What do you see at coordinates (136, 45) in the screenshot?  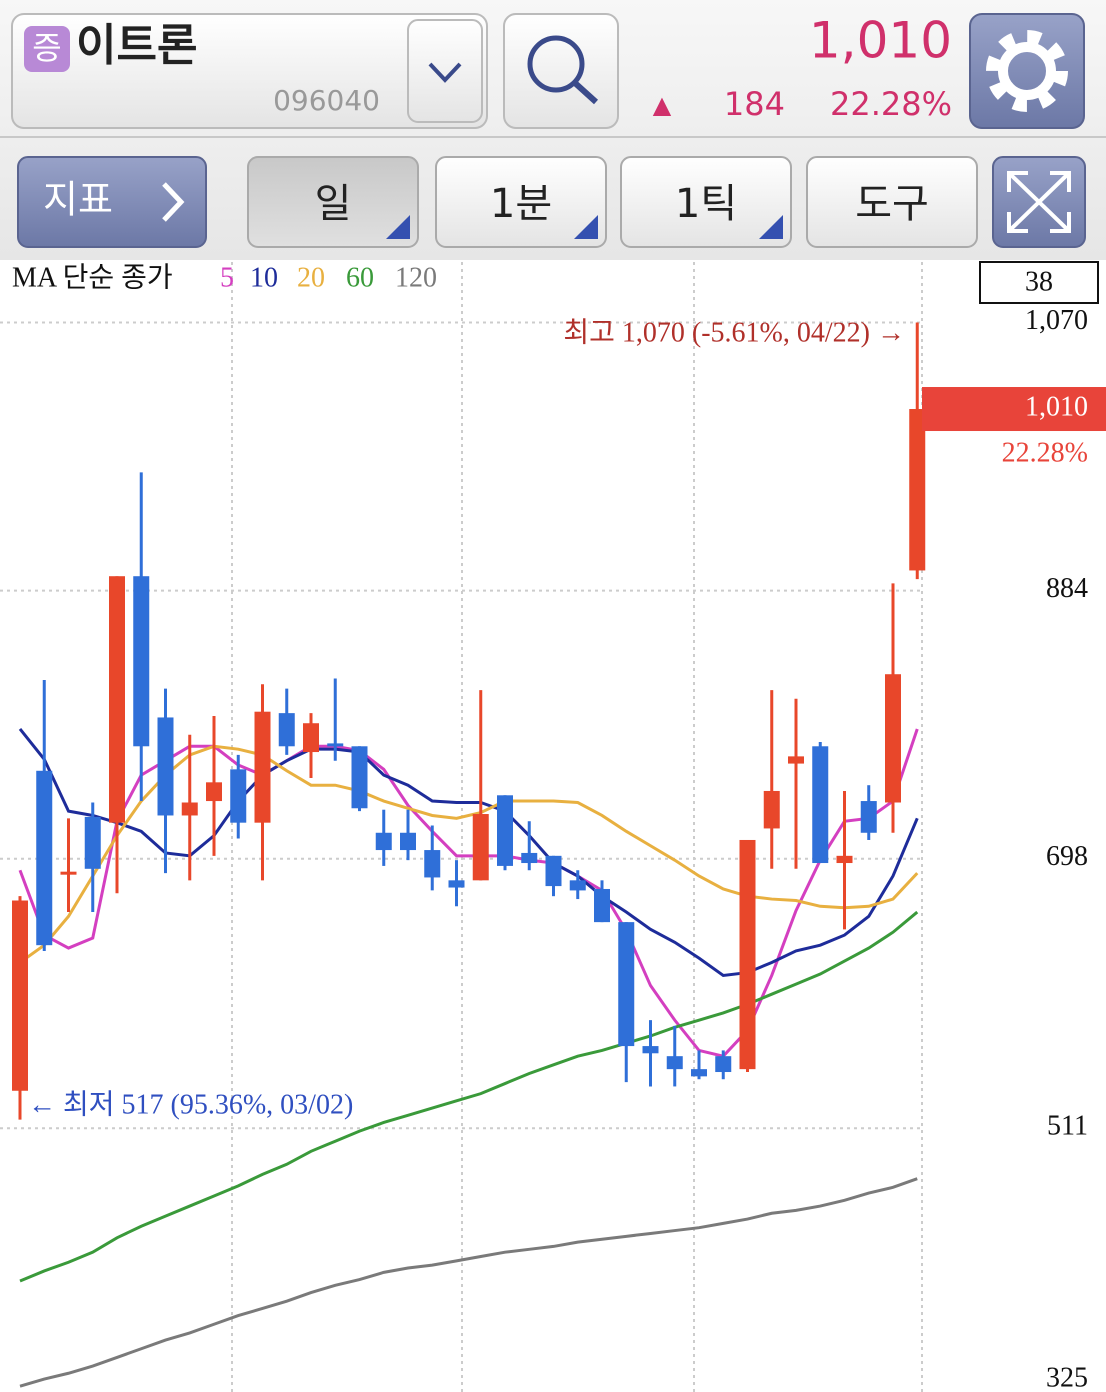 I see `stock-name: 이트론` at bounding box center [136, 45].